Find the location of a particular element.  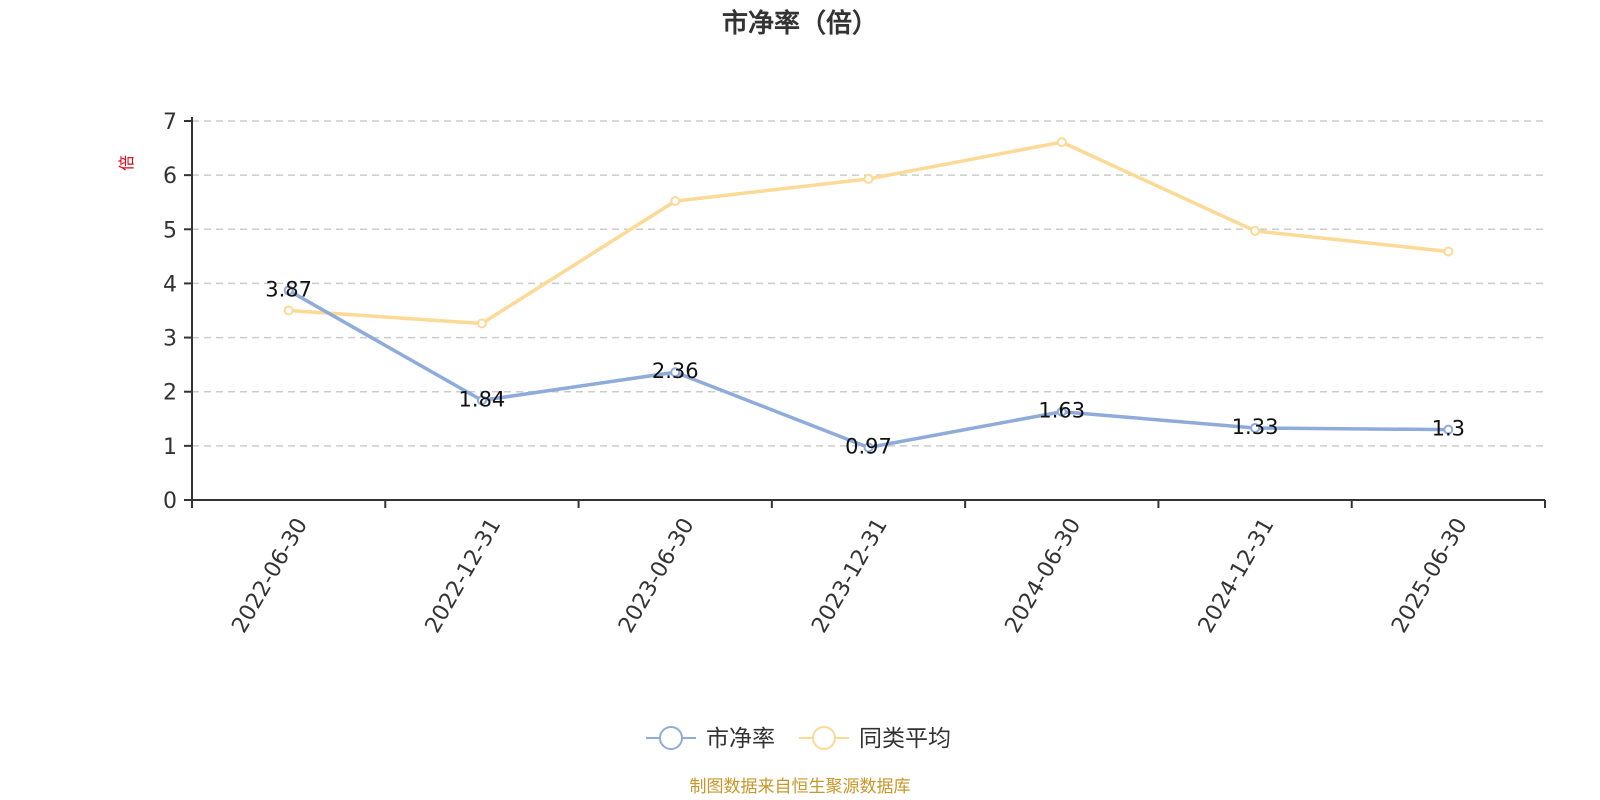

y-tick-label: 3 is located at coordinates (170, 339).